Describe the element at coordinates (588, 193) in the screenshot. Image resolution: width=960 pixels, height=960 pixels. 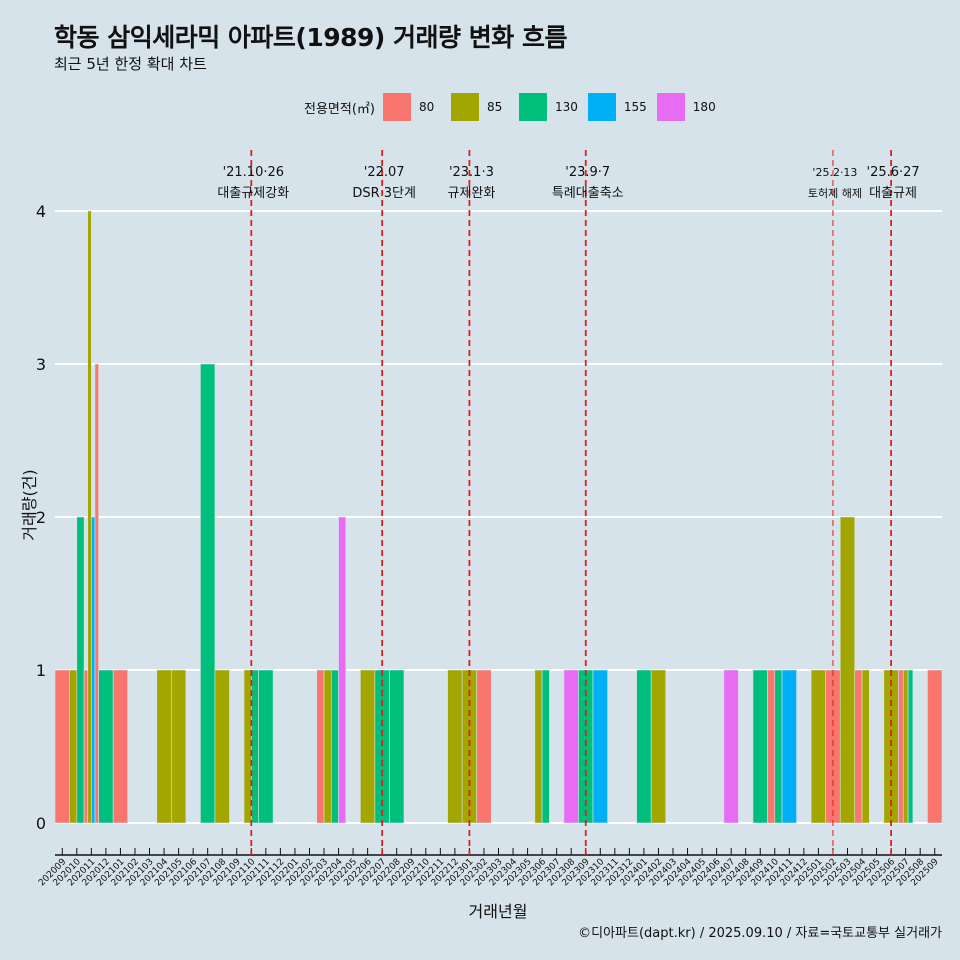
I see `policy-name-label: 특례대출축소` at that location.